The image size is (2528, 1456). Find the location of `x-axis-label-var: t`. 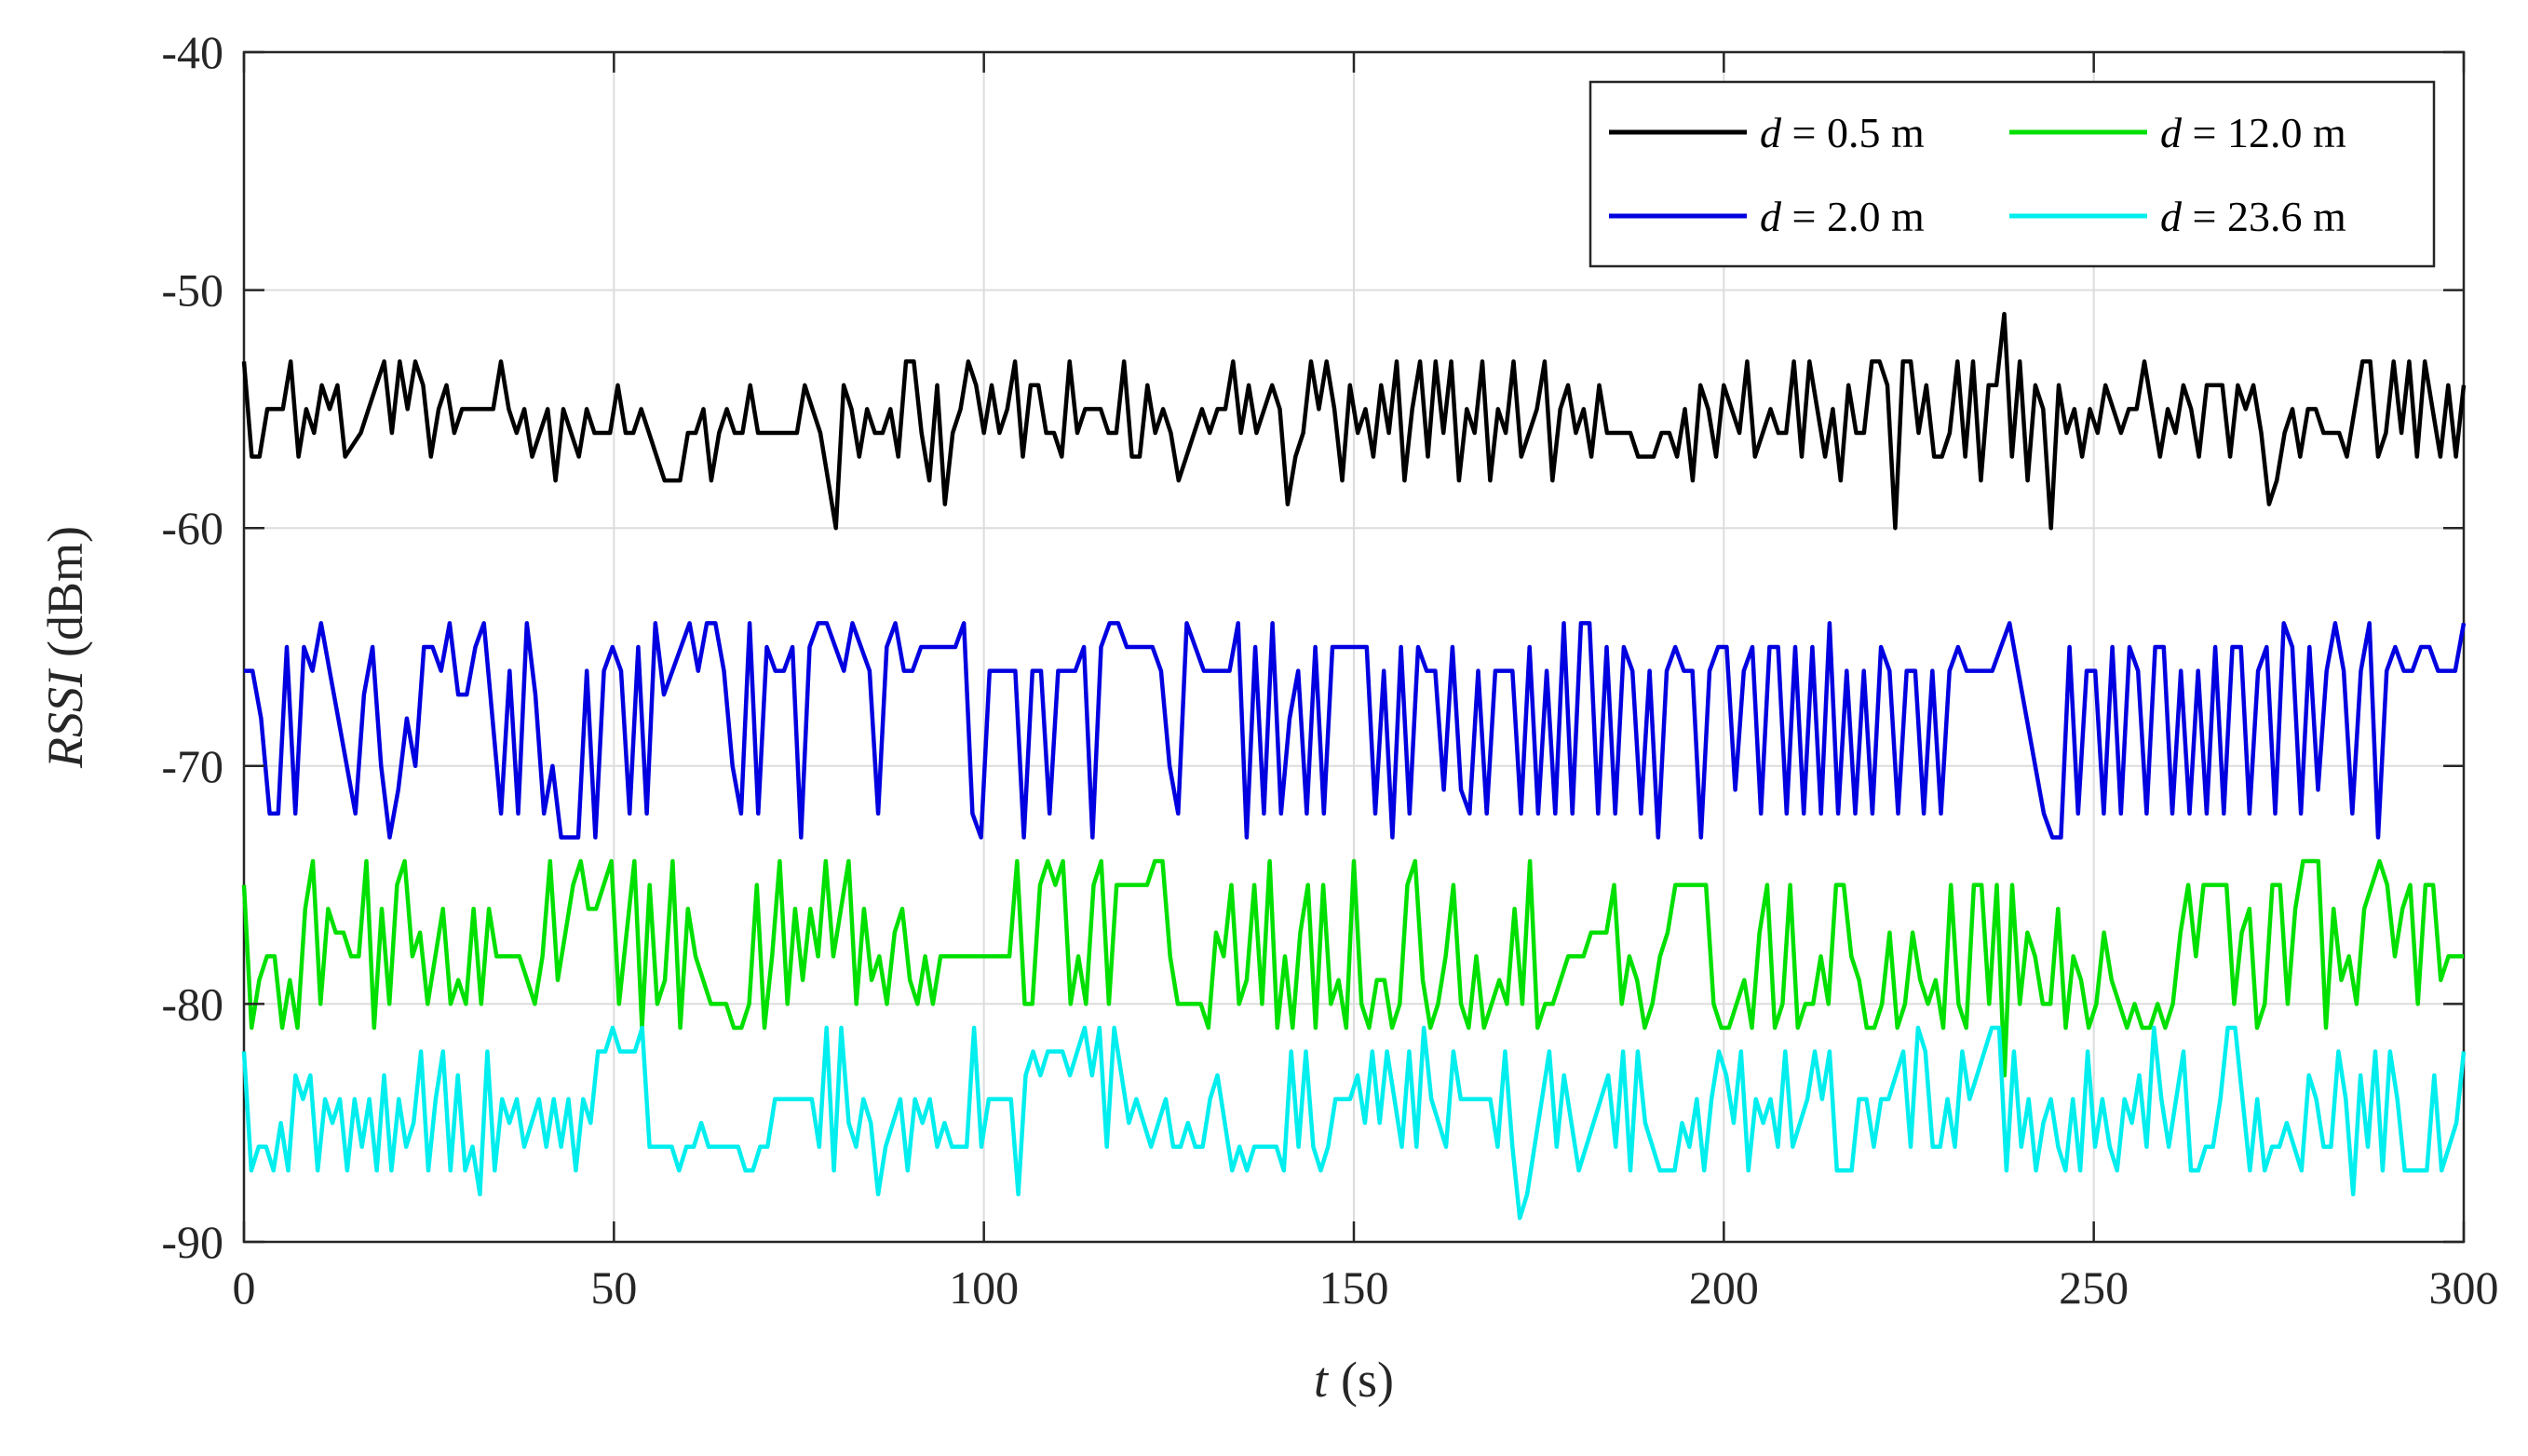

x-axis-label-var: t is located at coordinates (1322, 1380).